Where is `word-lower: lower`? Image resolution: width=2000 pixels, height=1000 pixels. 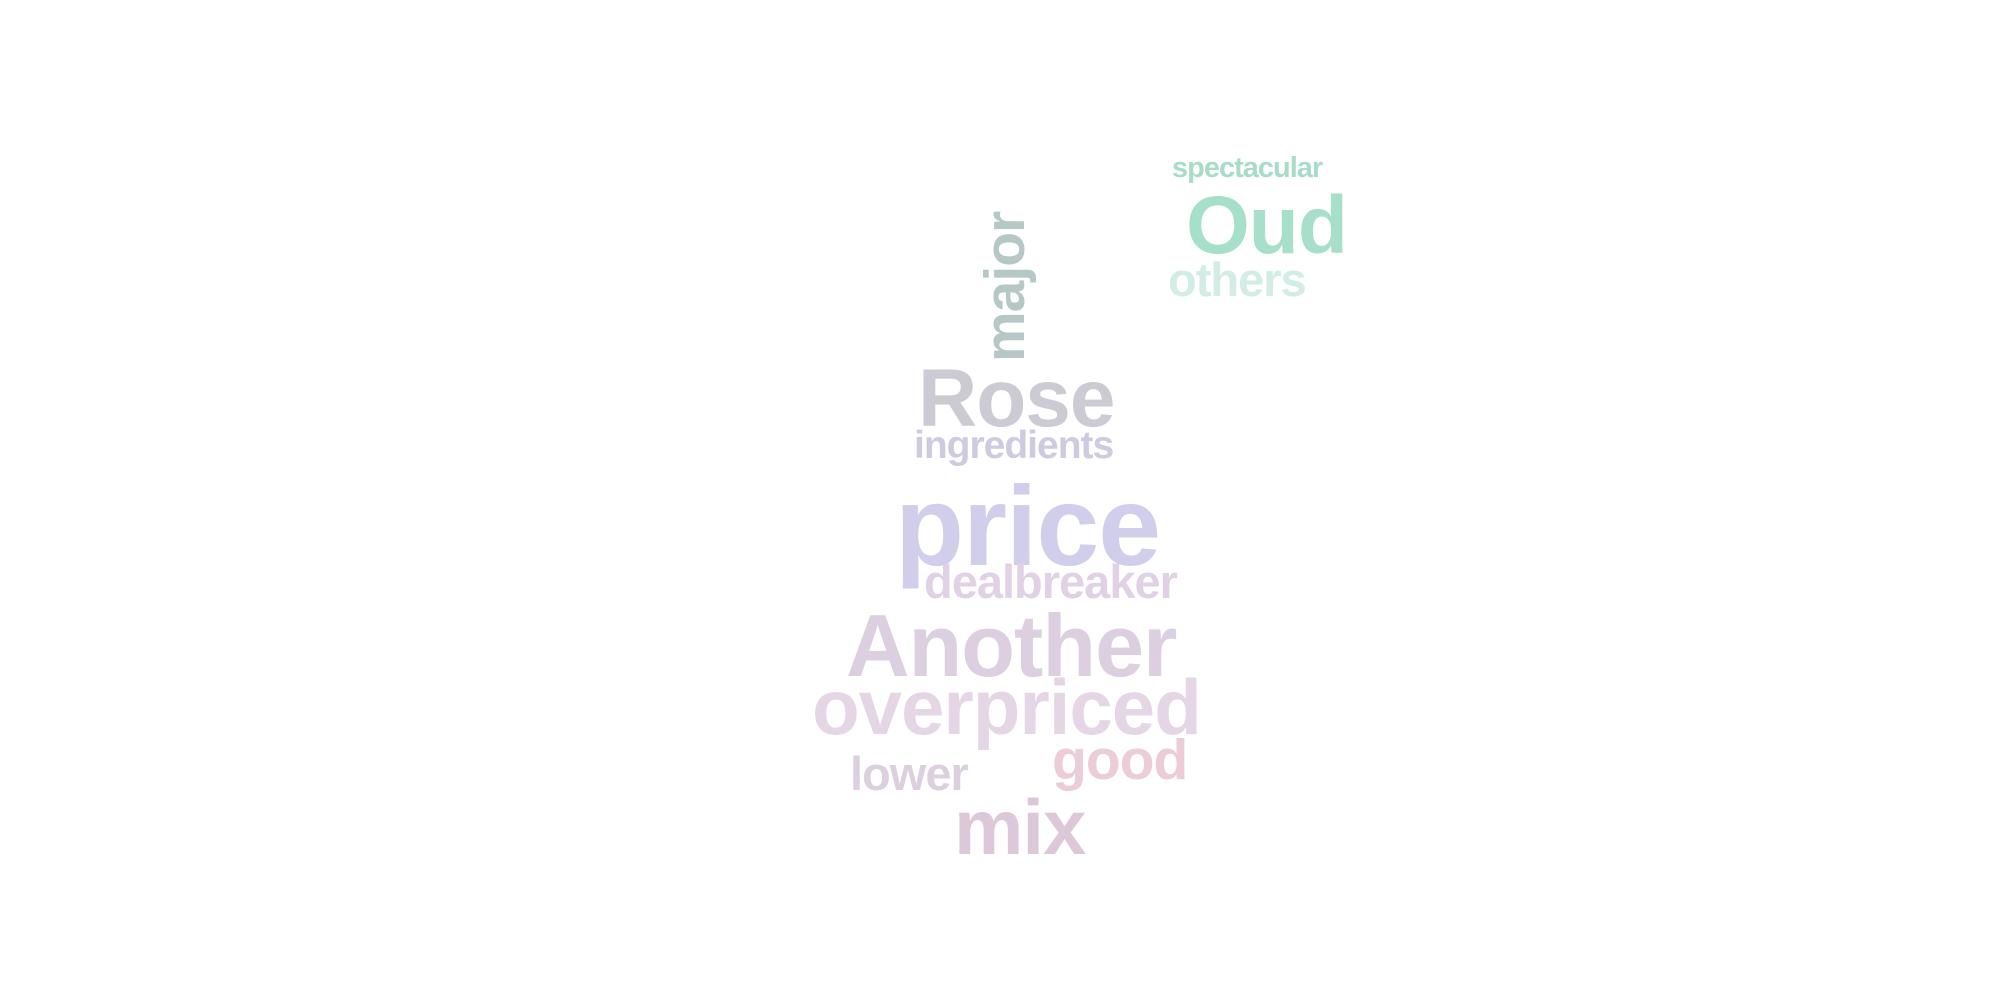 word-lower: lower is located at coordinates (909, 773).